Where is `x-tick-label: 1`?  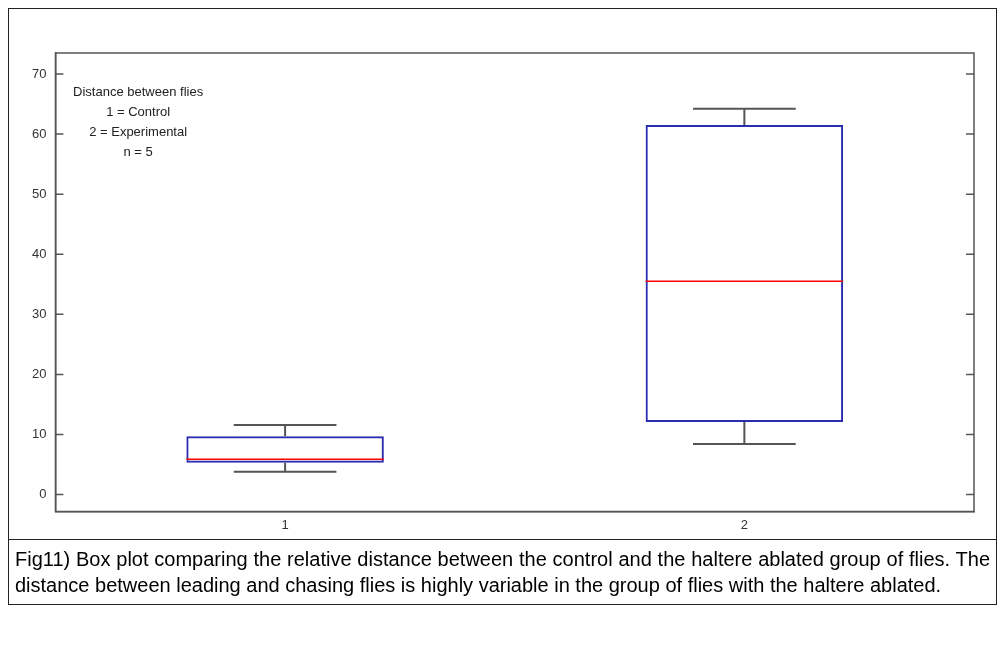 x-tick-label: 1 is located at coordinates (285, 524).